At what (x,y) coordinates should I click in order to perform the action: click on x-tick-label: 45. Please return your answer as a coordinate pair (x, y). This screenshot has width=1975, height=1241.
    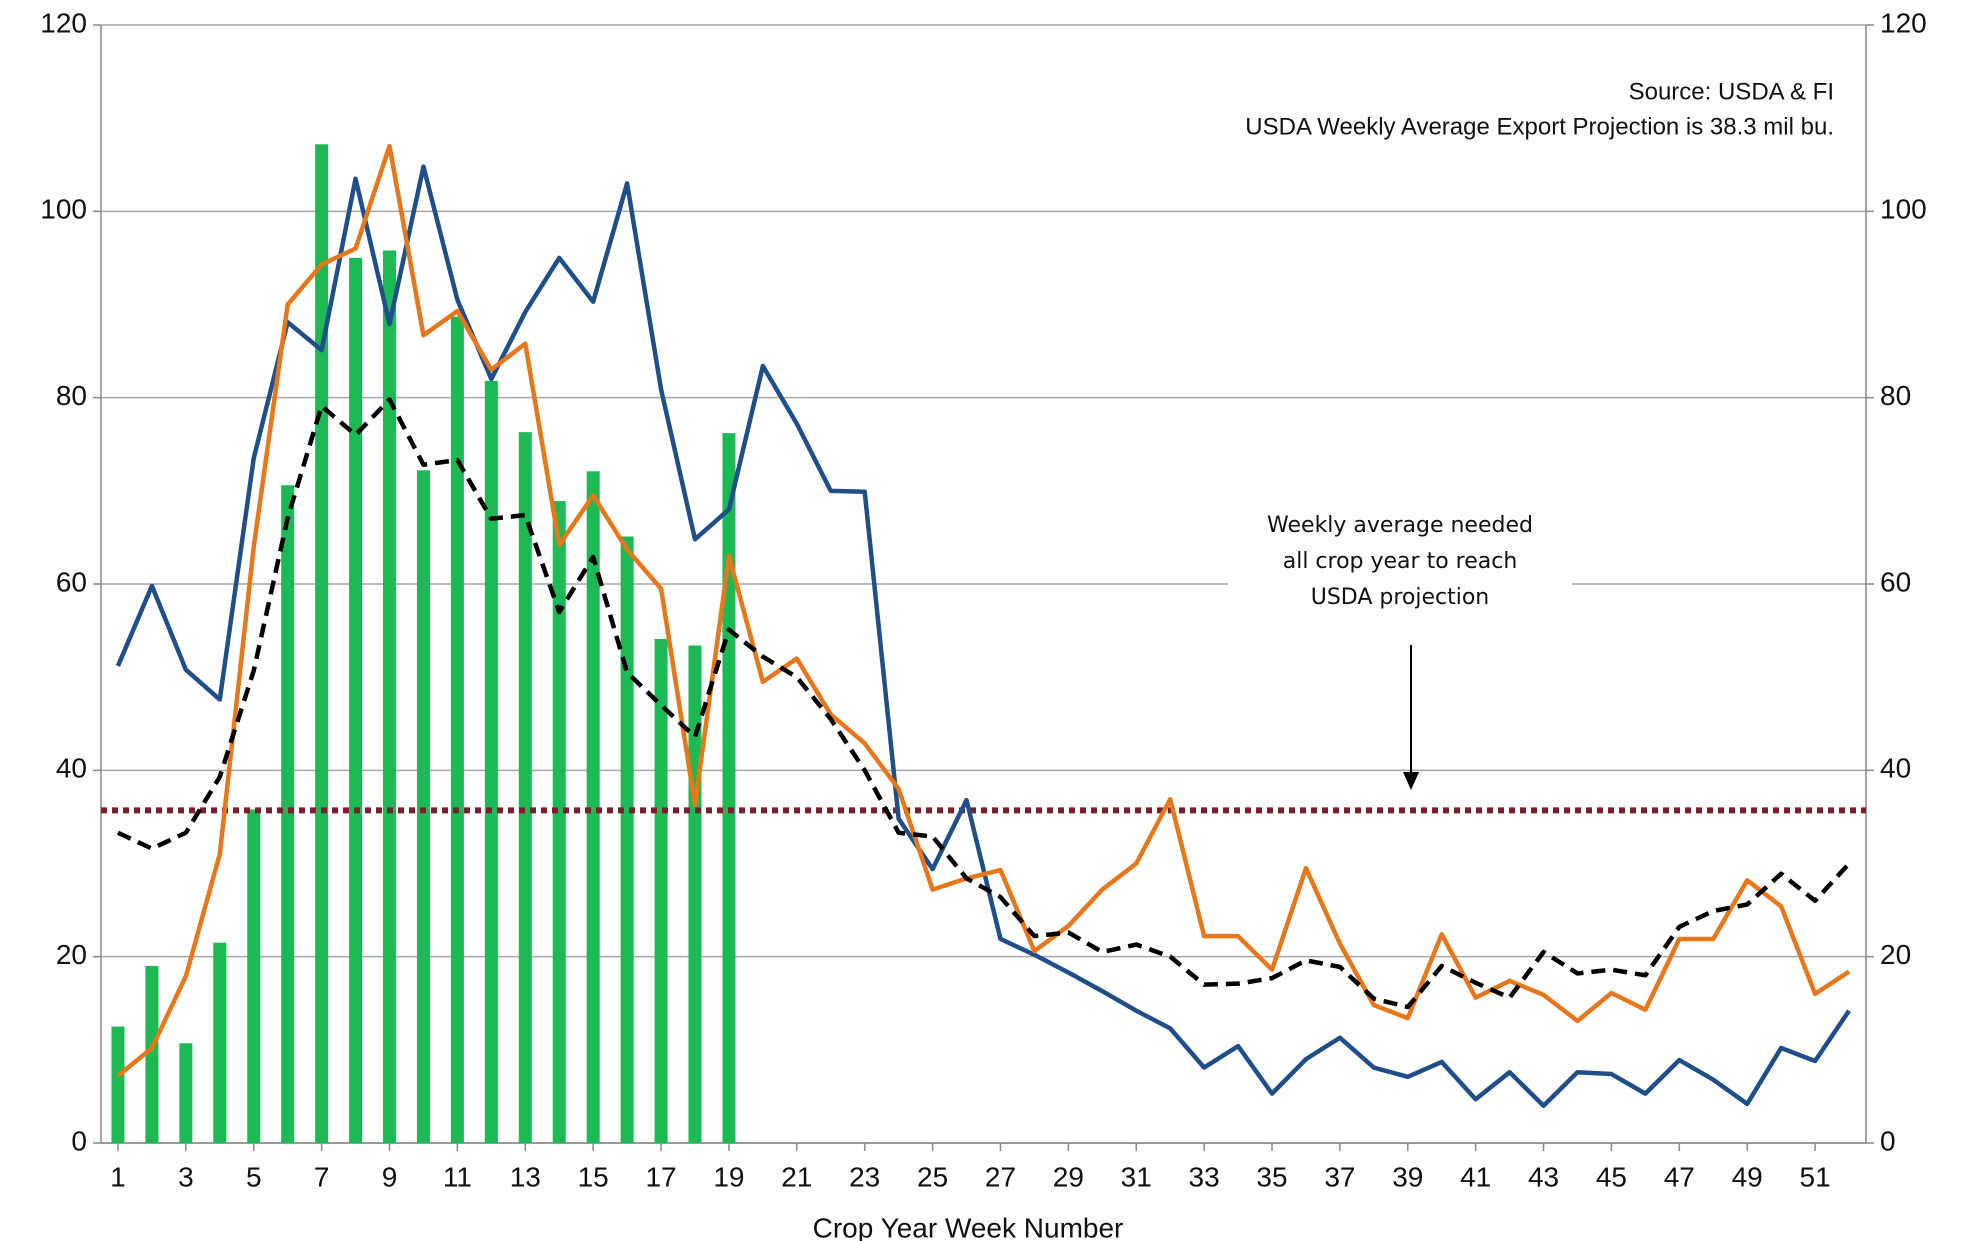
    Looking at the image, I should click on (1611, 1176).